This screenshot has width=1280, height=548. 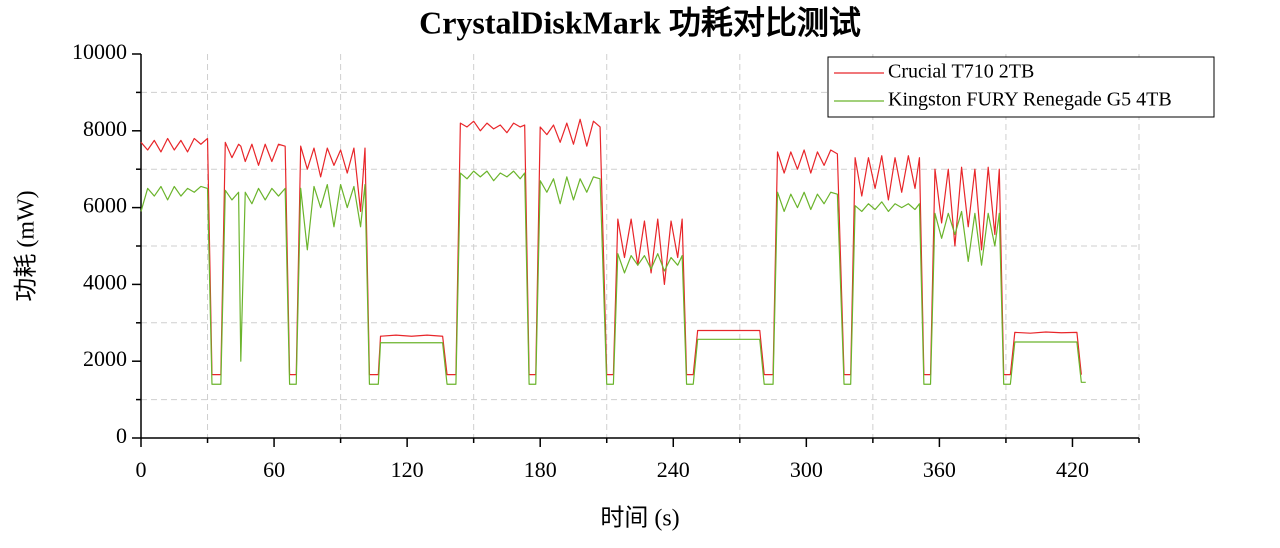 What do you see at coordinates (640, 22) in the screenshot?
I see `chart-title: CrystalDiskMark 功耗对比测试` at bounding box center [640, 22].